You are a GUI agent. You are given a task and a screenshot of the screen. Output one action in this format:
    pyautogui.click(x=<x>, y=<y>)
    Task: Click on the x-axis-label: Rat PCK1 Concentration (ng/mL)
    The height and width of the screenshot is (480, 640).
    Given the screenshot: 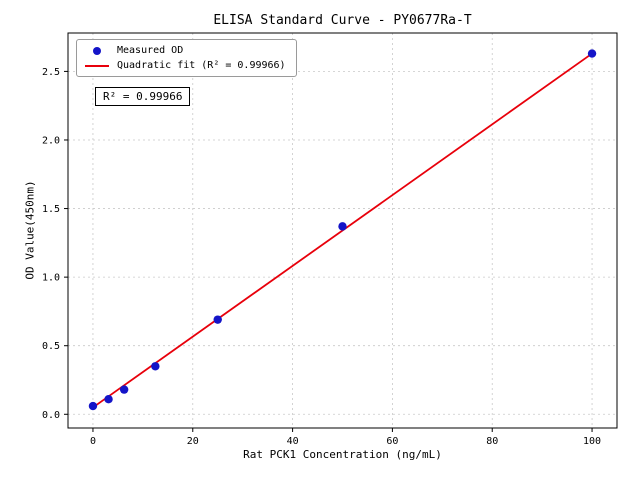 What is the action you would take?
    pyautogui.click(x=342, y=454)
    